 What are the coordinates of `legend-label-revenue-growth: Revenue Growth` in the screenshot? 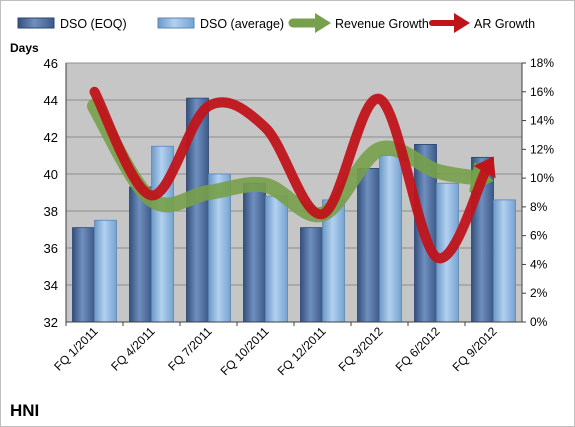 It's located at (382, 24).